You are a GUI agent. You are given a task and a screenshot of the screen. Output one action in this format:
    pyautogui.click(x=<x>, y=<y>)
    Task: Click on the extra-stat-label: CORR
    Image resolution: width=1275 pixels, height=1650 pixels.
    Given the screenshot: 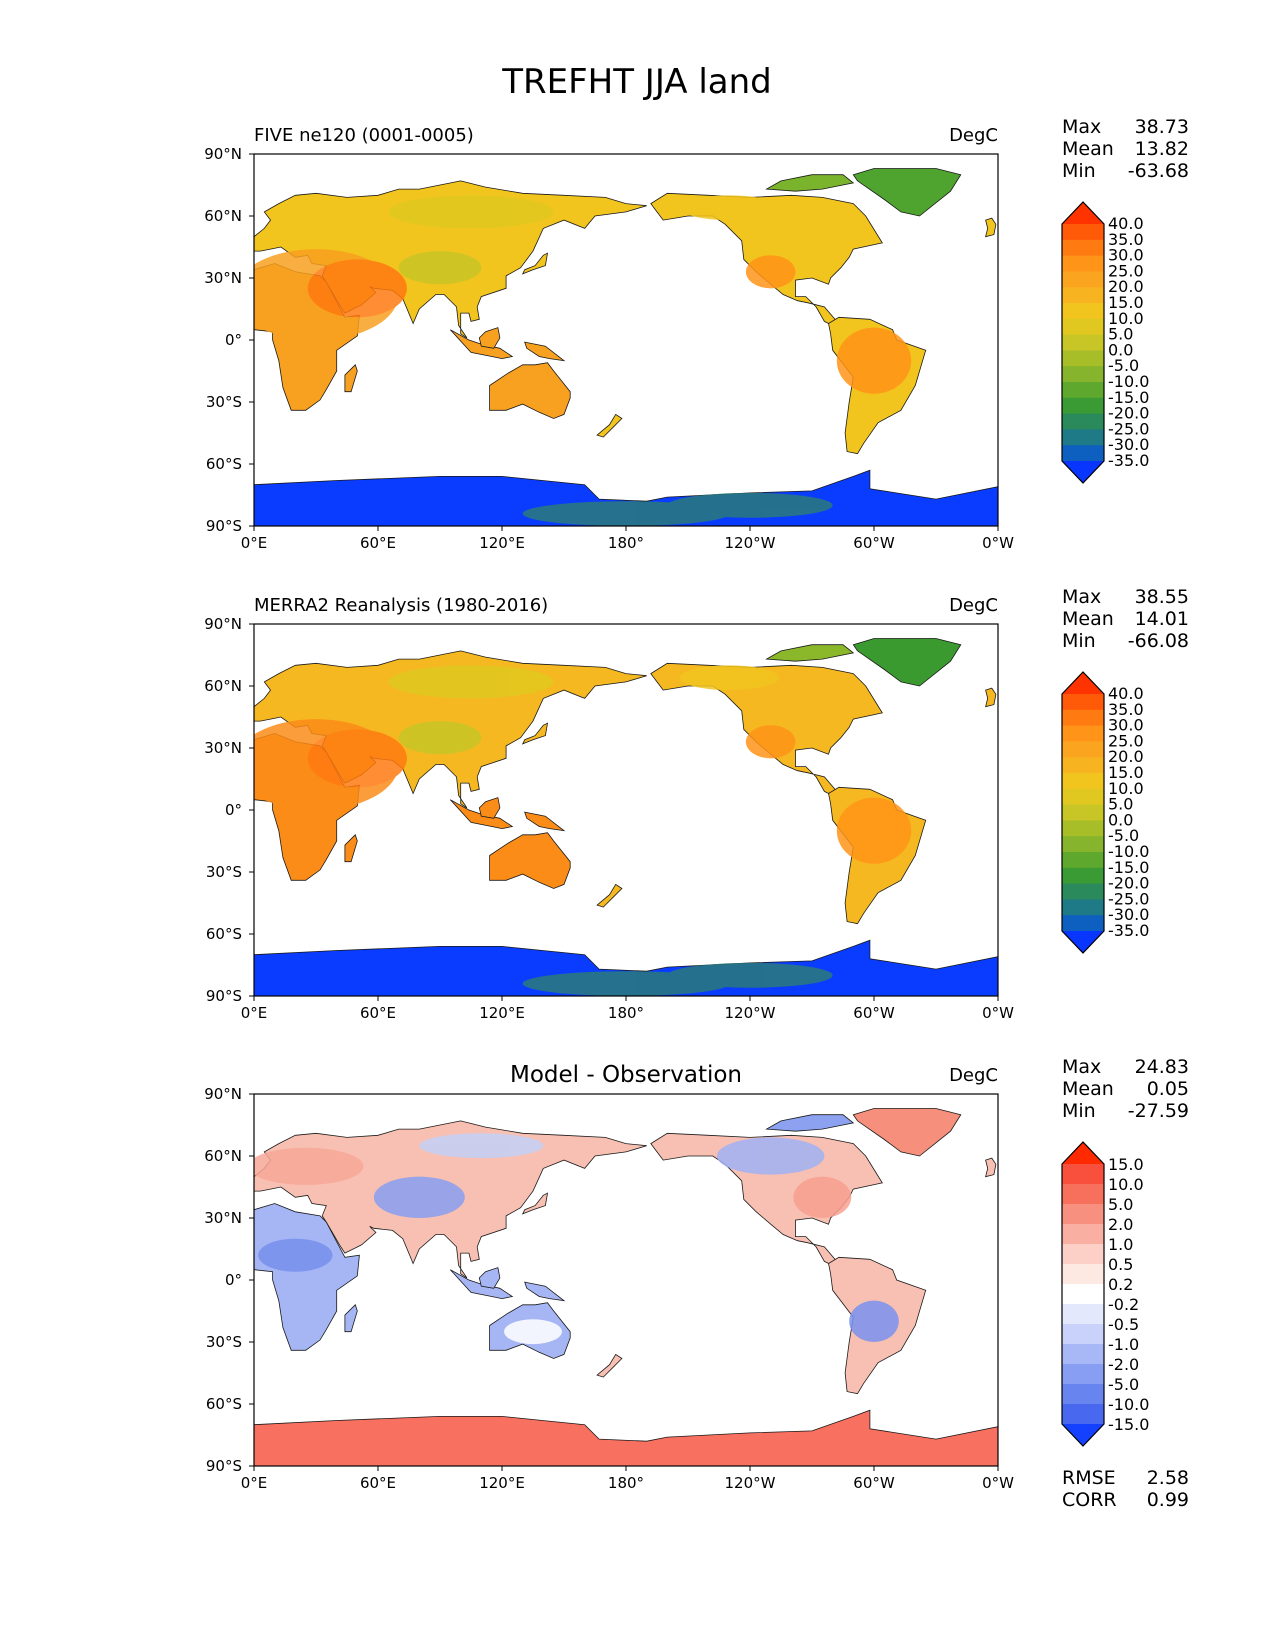 What is the action you would take?
    pyautogui.click(x=1089, y=1500)
    